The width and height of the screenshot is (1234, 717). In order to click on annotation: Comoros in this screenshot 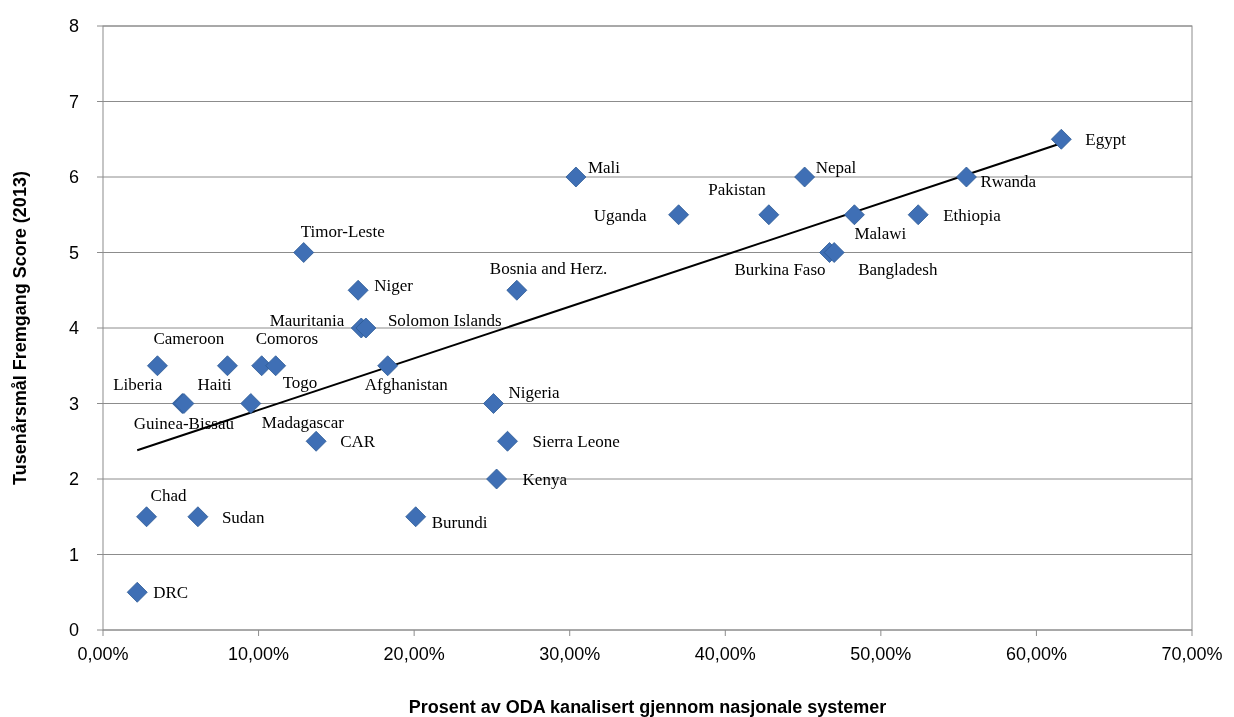, I will do `click(287, 338)`.